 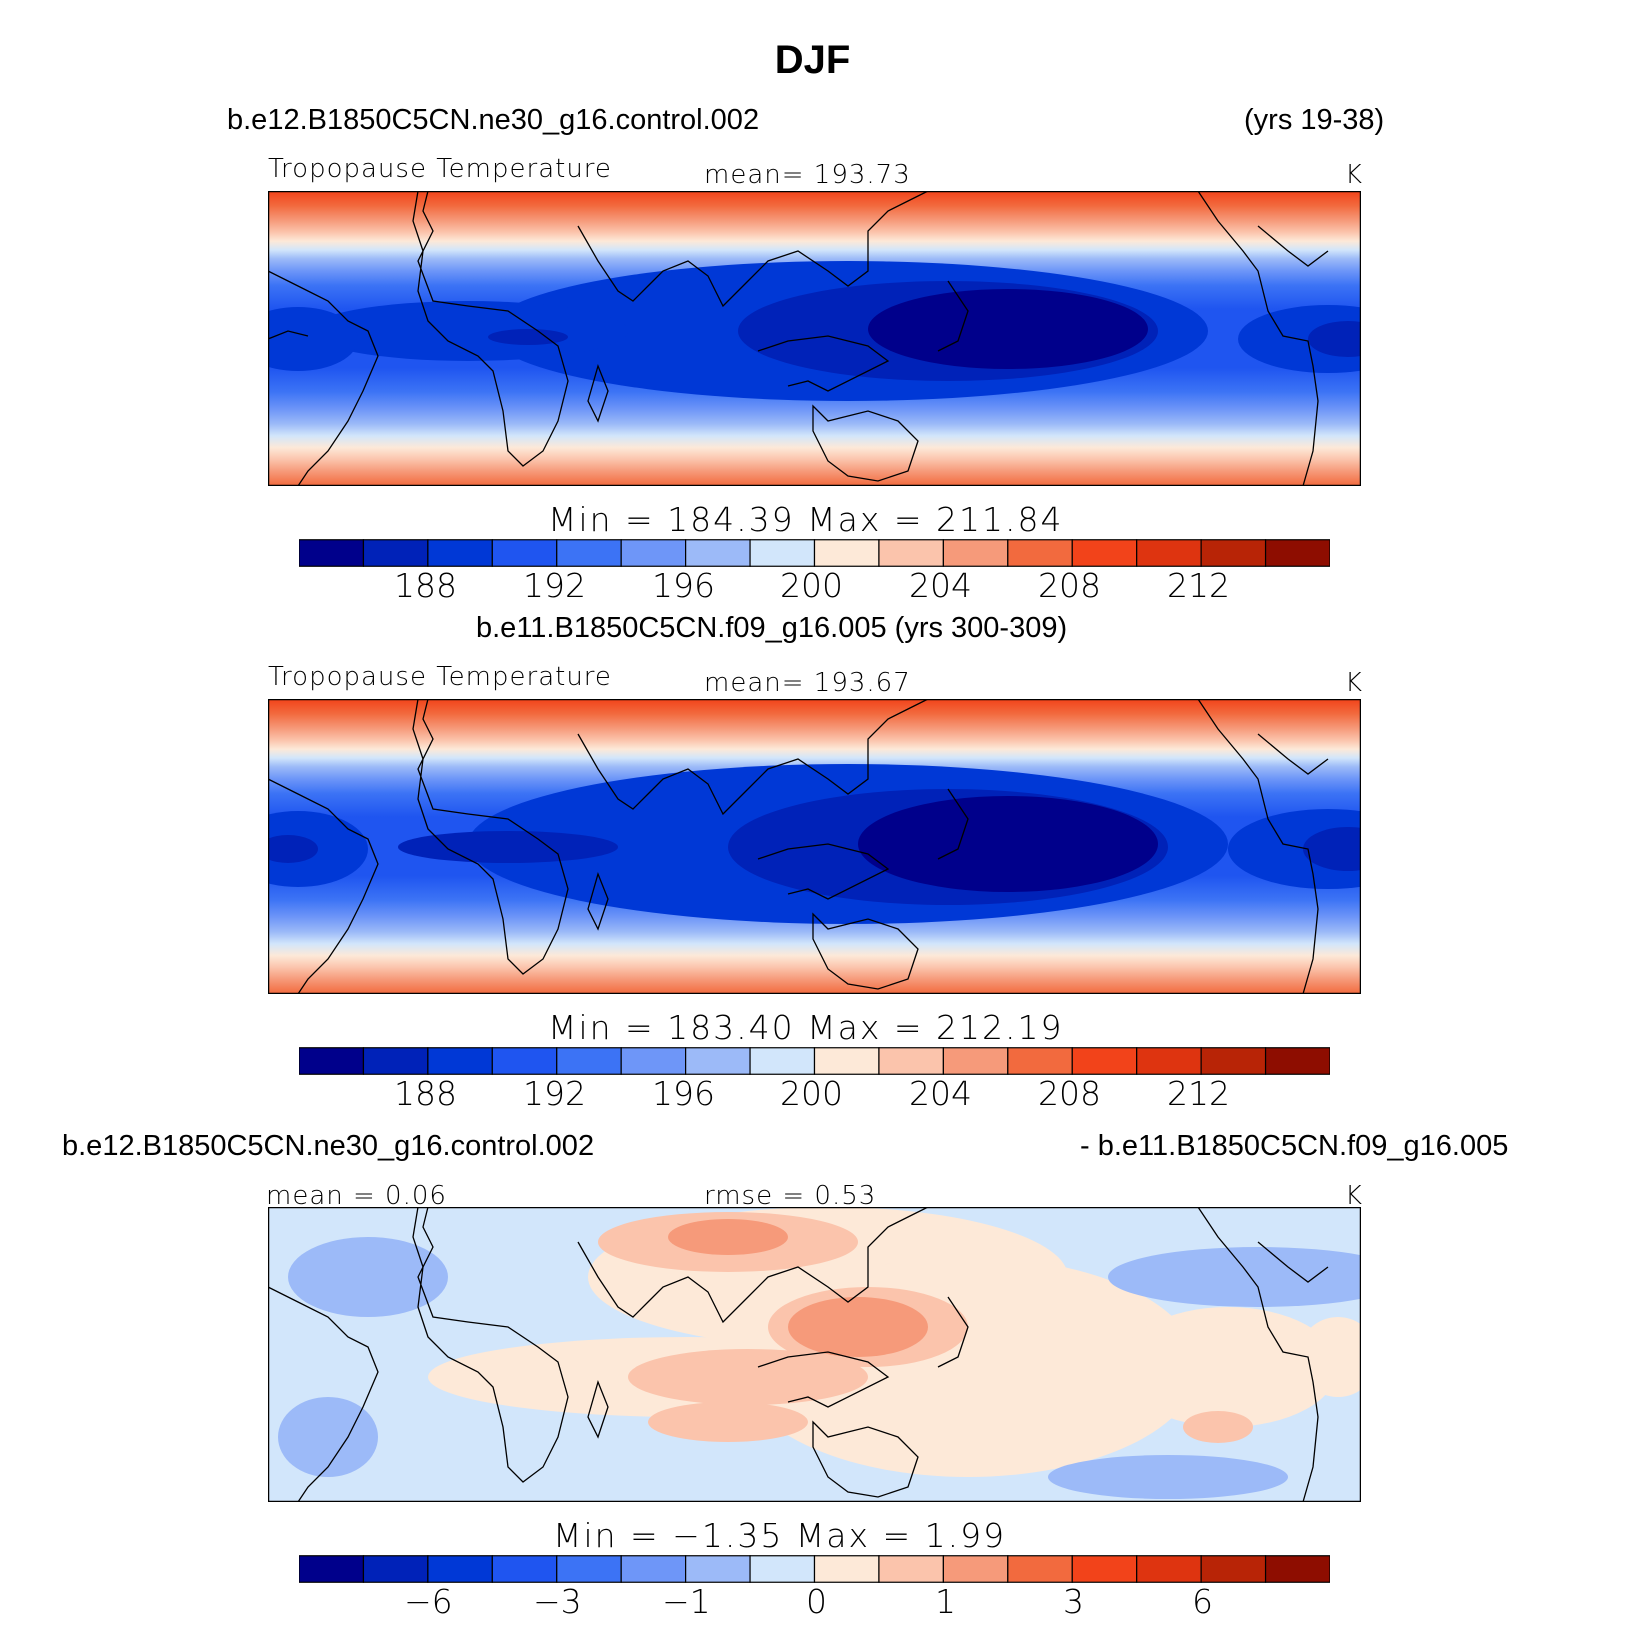 What do you see at coordinates (1198, 585) in the screenshot?
I see `top-tick-label: 212` at bounding box center [1198, 585].